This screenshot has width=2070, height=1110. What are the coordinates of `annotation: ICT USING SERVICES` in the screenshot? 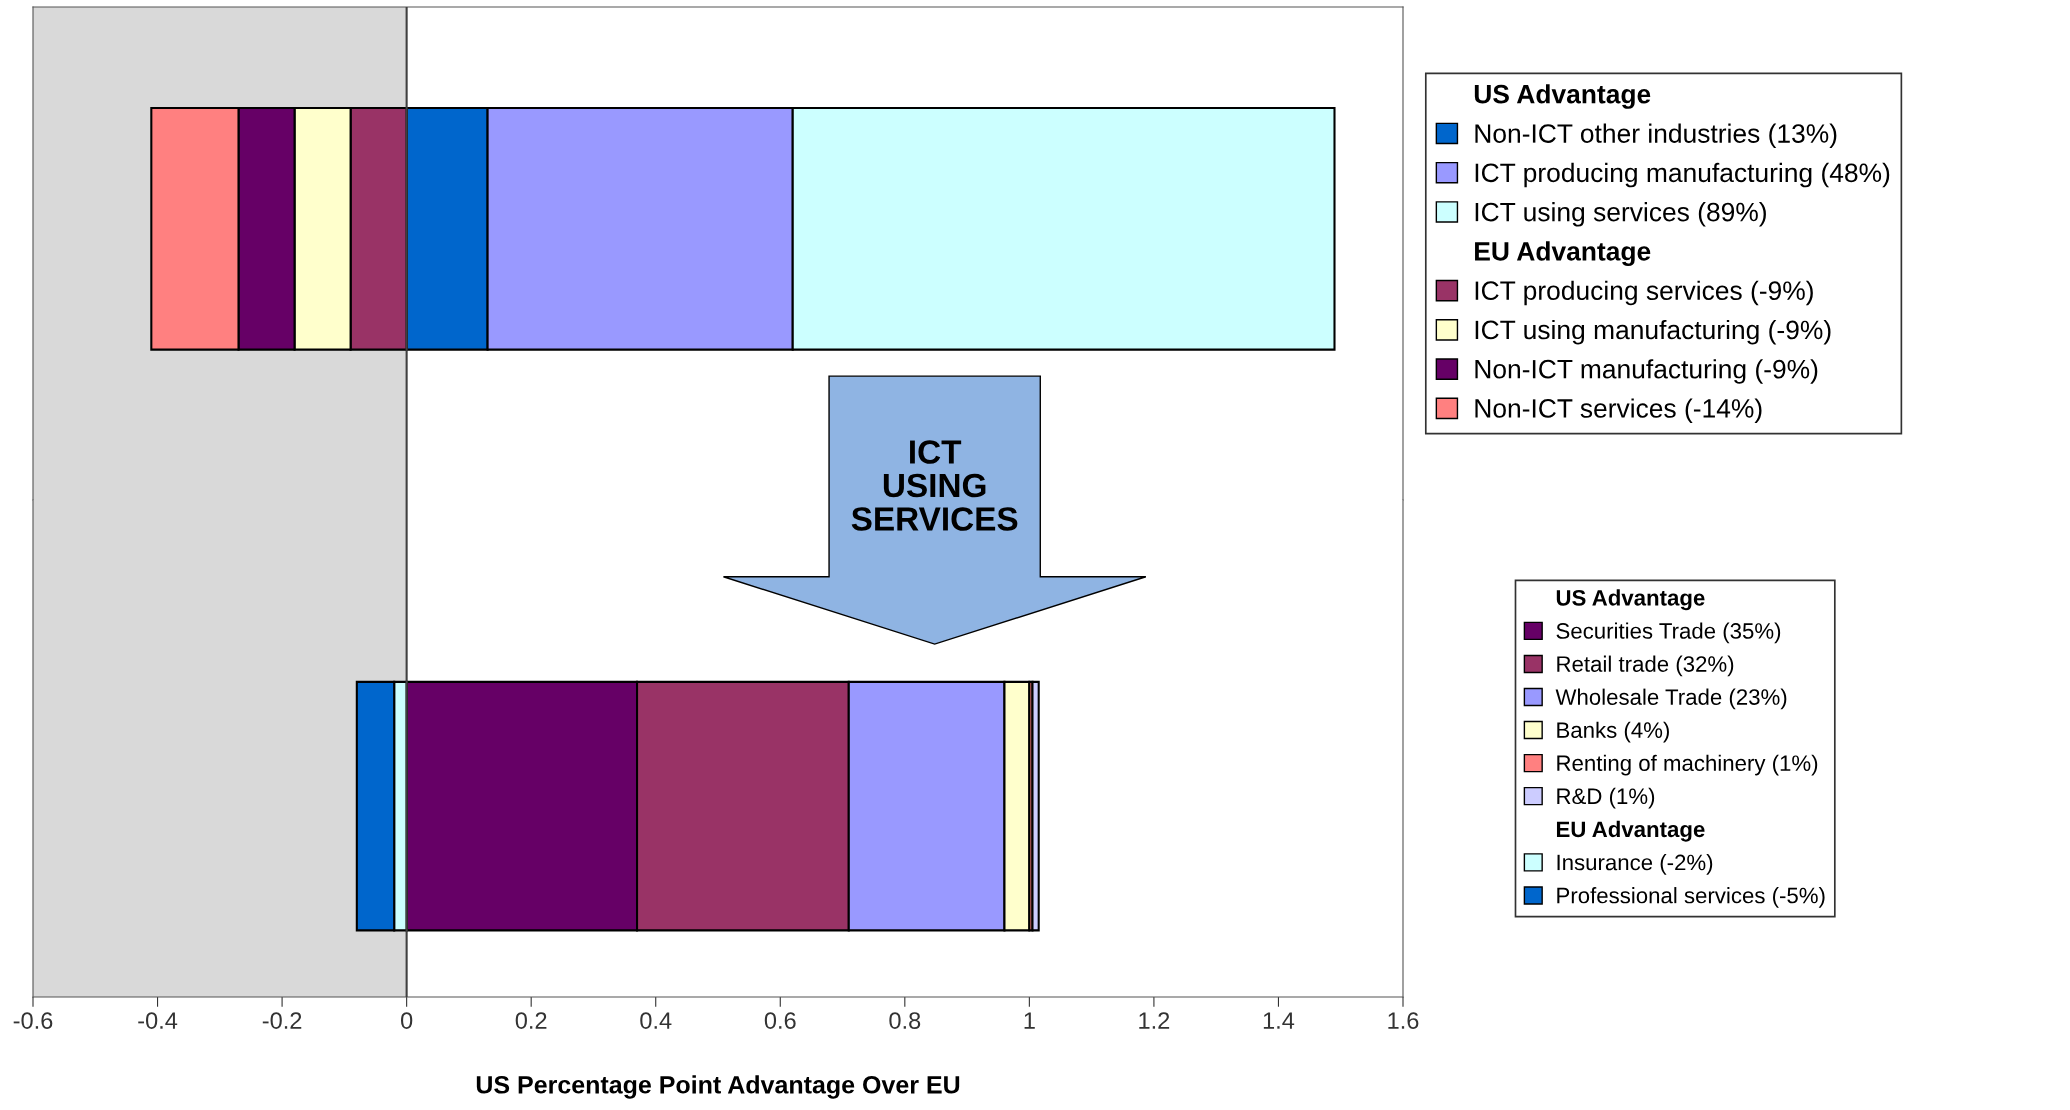 It's located at (934, 485).